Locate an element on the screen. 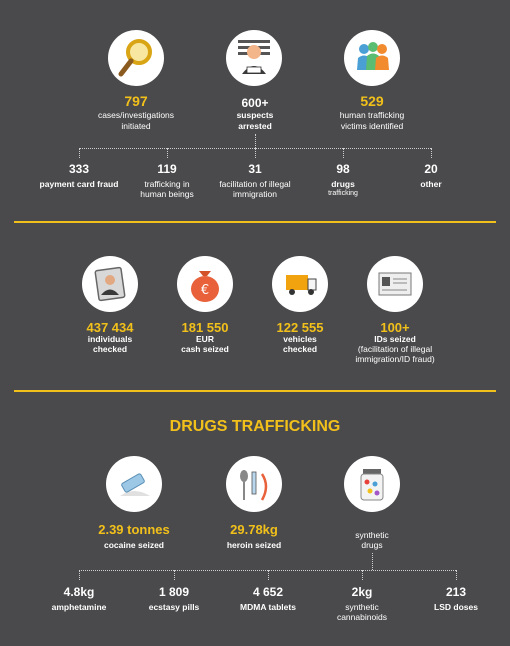  breakdown-label: drugs is located at coordinates (343, 184).